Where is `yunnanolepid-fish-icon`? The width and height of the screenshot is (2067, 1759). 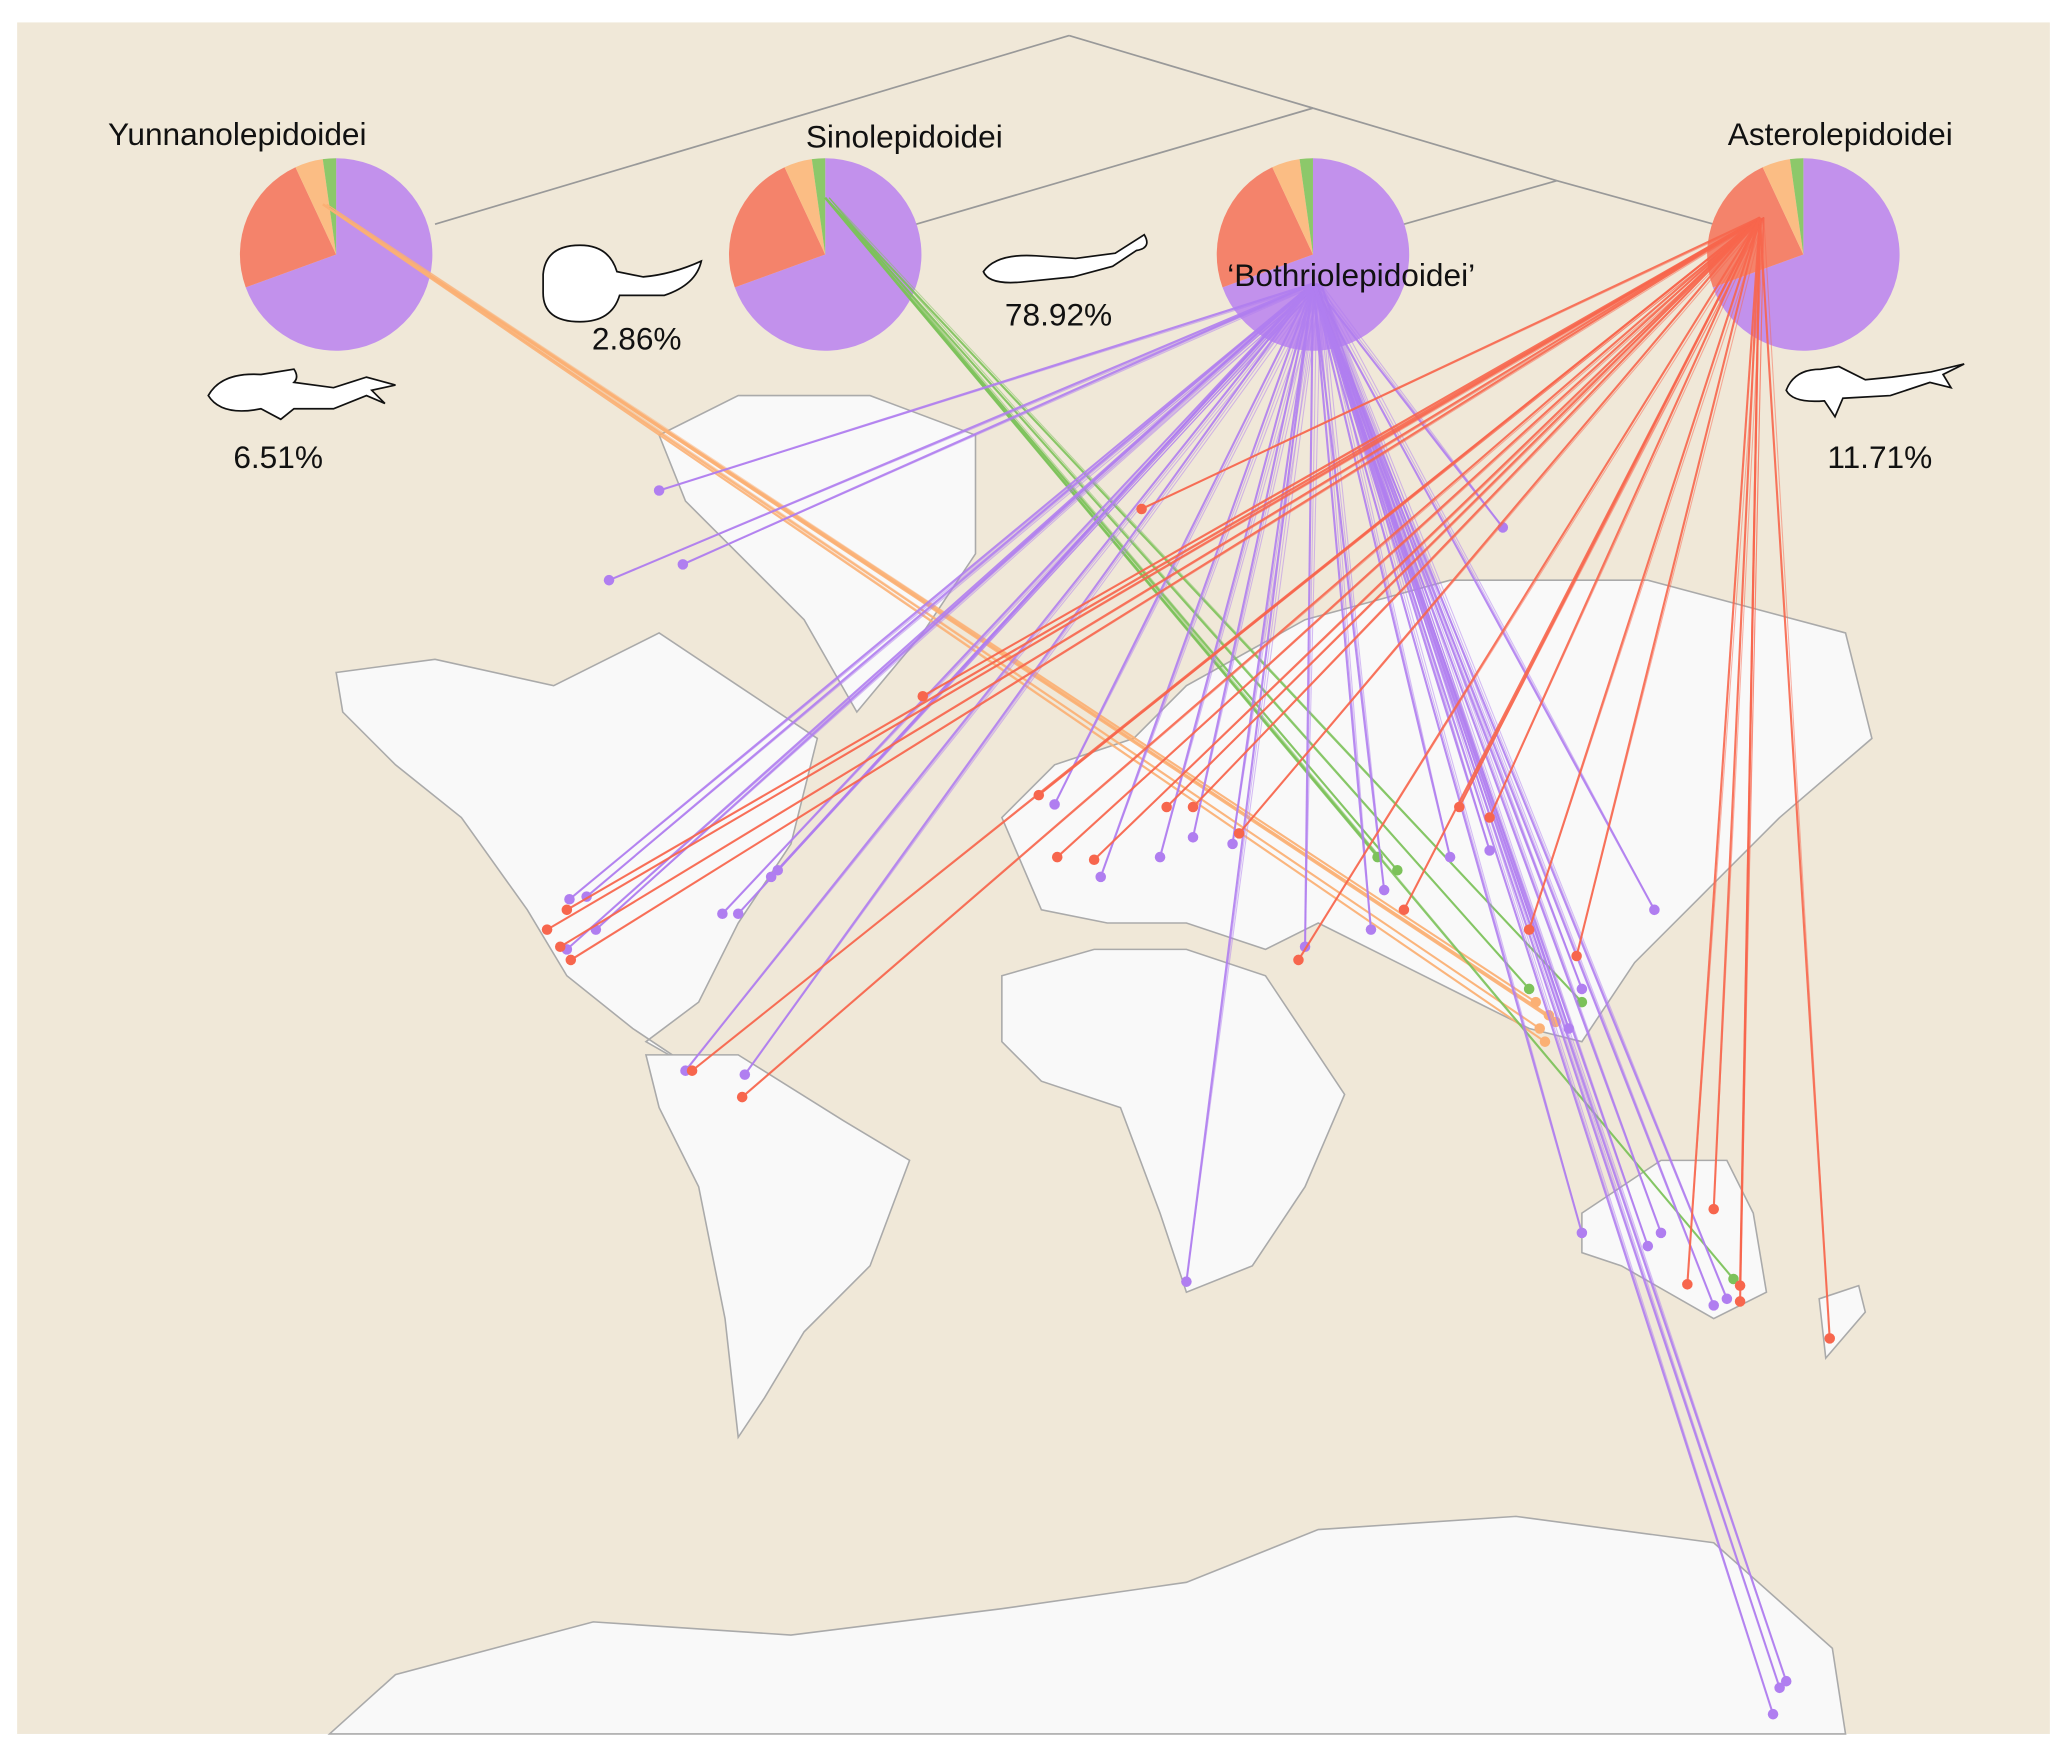 yunnanolepid-fish-icon is located at coordinates (301, 394).